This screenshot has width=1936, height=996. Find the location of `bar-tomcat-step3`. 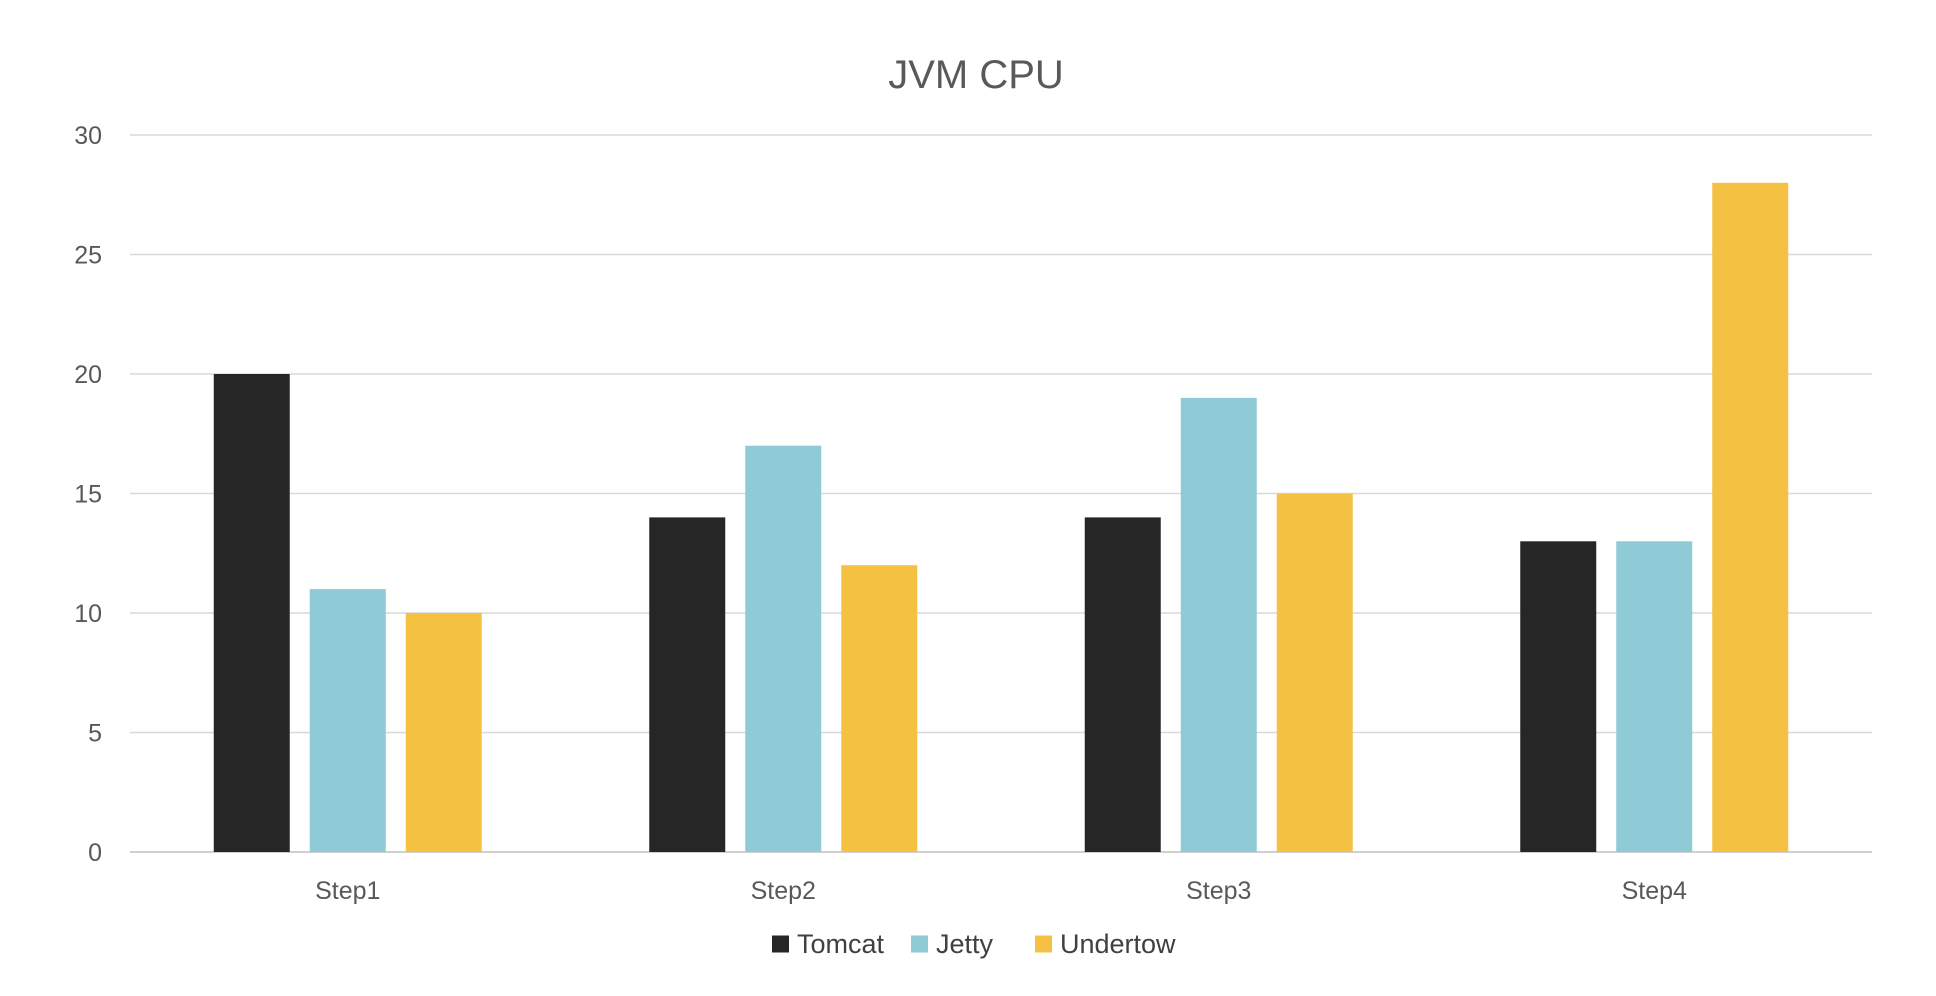

bar-tomcat-step3 is located at coordinates (1122, 684).